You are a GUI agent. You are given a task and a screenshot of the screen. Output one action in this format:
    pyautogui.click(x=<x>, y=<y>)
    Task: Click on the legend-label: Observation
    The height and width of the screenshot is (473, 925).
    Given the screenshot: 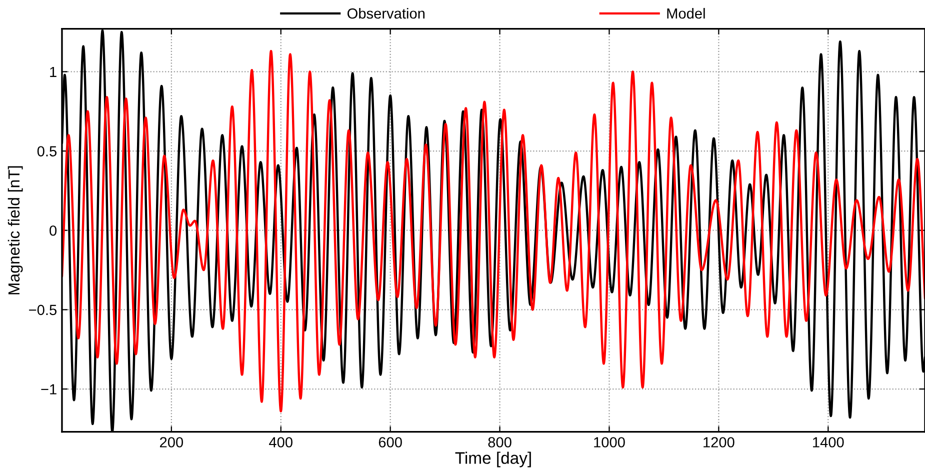 What is the action you would take?
    pyautogui.click(x=386, y=13)
    